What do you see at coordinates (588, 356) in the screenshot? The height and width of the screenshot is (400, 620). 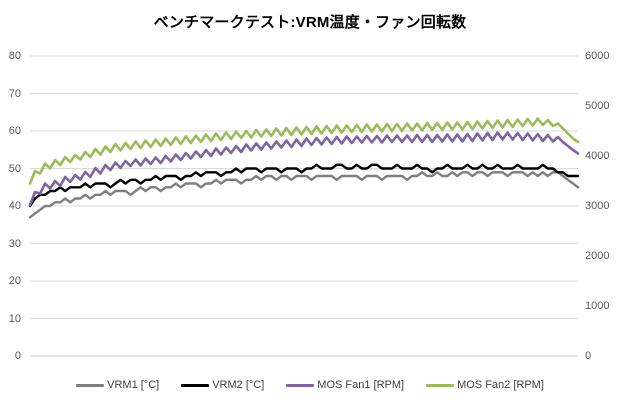 I see `y-axis-right-tick: 0` at bounding box center [588, 356].